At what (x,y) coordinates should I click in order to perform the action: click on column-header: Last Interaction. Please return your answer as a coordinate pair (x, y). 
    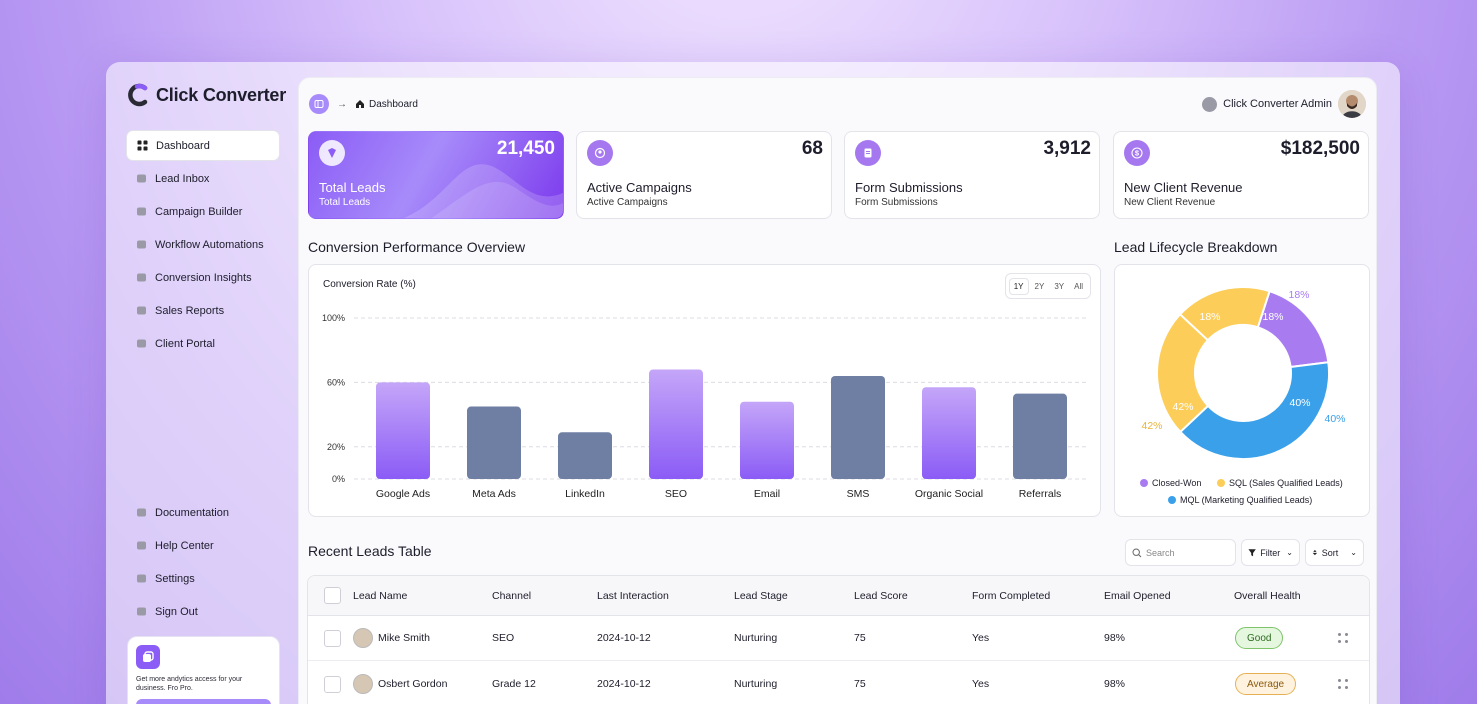
    Looking at the image, I should click on (633, 595).